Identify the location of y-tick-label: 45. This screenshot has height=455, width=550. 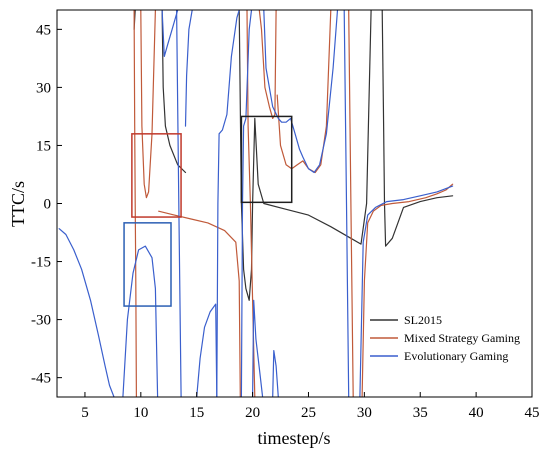
(43, 30).